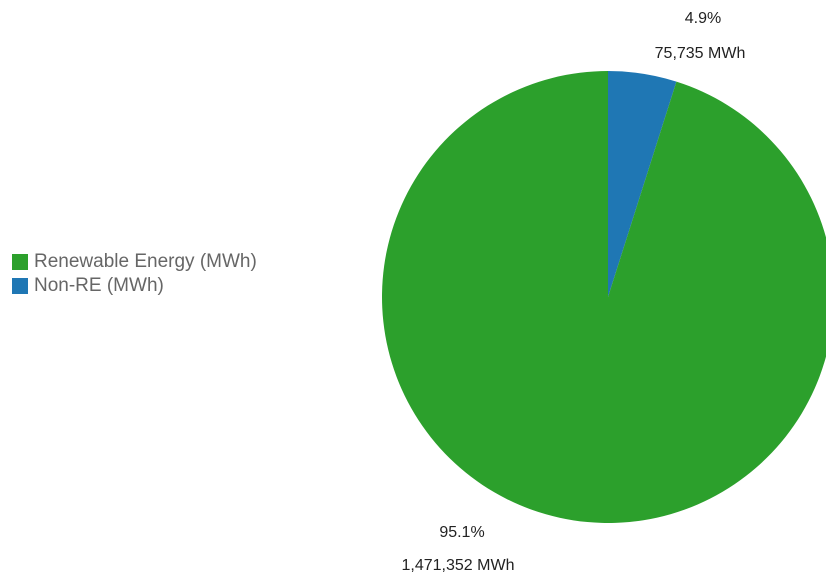  I want to click on legend-item-non-re: Non-RE (MWh), so click(134, 286).